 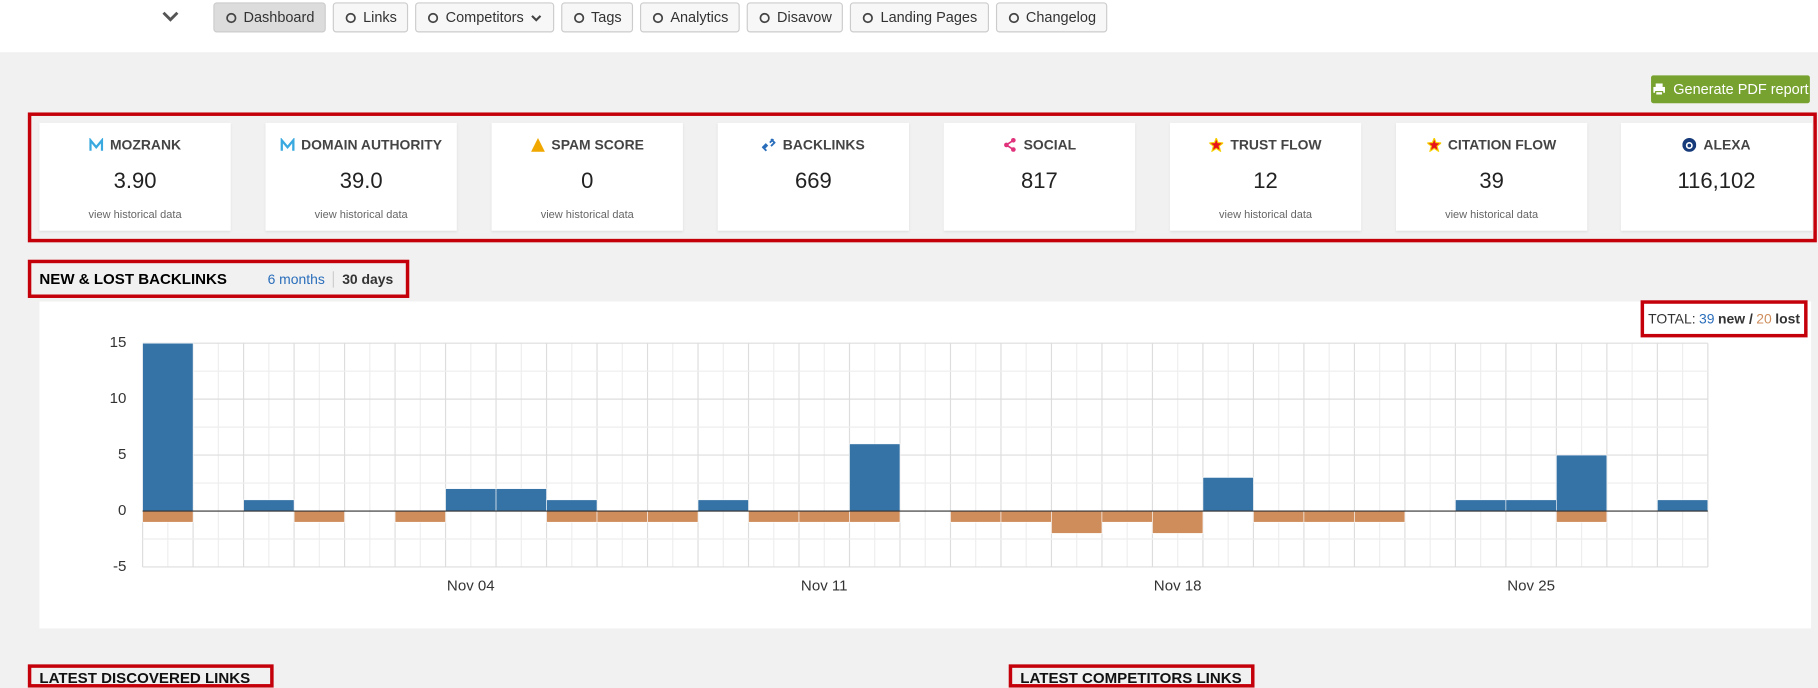 What do you see at coordinates (119, 566) in the screenshot?
I see `y-tick-label: -5` at bounding box center [119, 566].